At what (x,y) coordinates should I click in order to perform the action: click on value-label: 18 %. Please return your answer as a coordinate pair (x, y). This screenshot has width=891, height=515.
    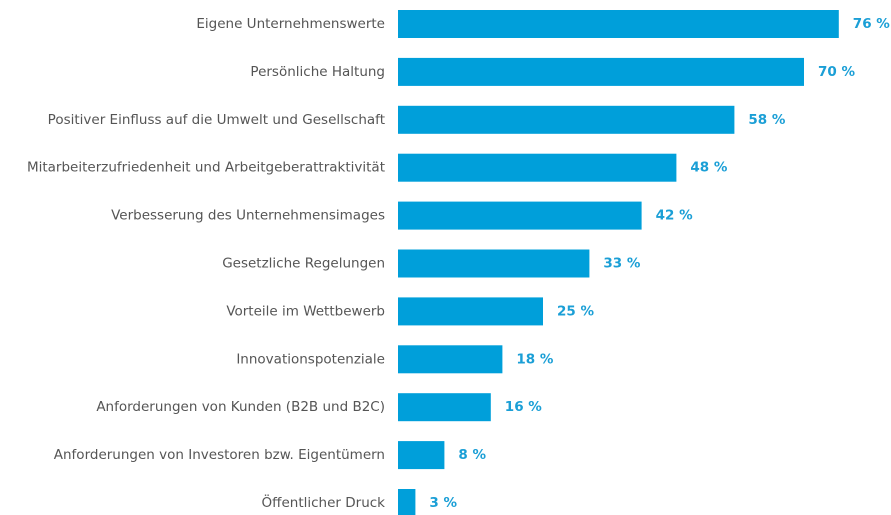
    Looking at the image, I should click on (534, 359).